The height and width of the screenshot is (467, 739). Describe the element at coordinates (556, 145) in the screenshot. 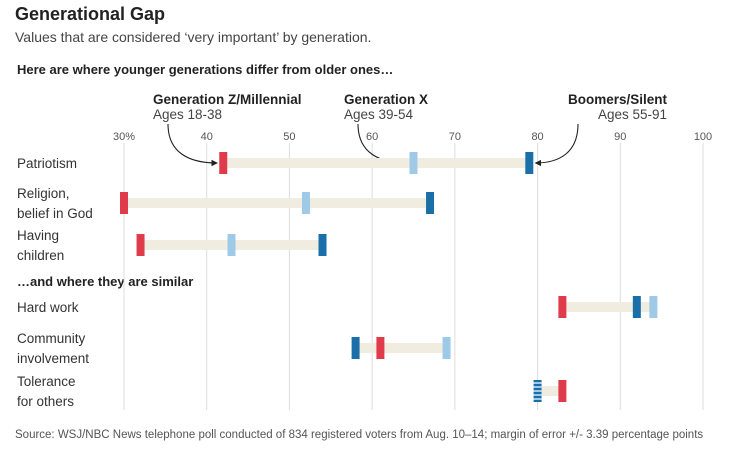

I see `arrow-boomers` at that location.